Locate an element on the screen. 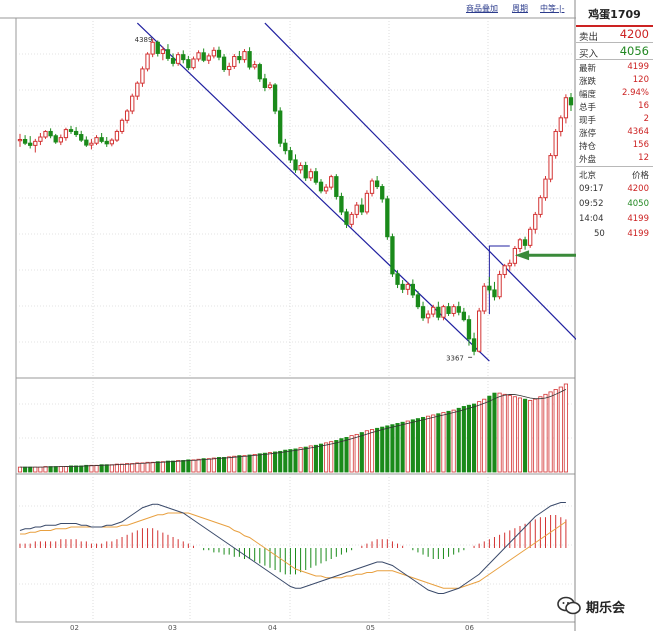  contract-title: 鸡蛋1709 is located at coordinates (614, 14).